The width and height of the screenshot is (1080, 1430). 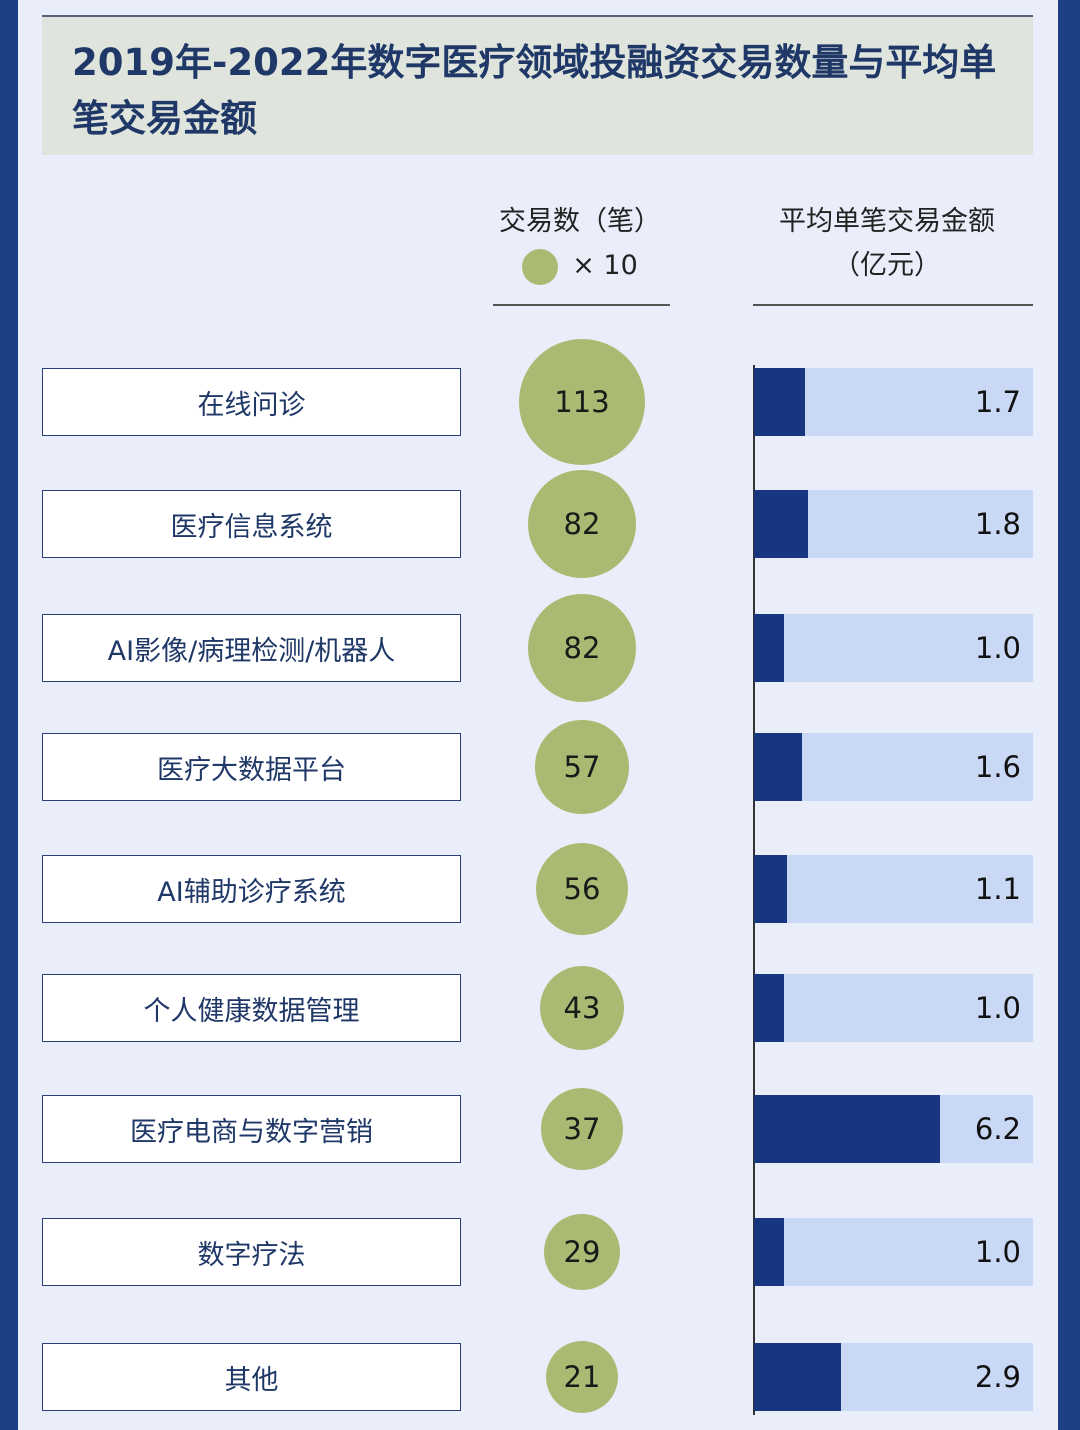 What do you see at coordinates (9, 715) in the screenshot?
I see `left-border` at bounding box center [9, 715].